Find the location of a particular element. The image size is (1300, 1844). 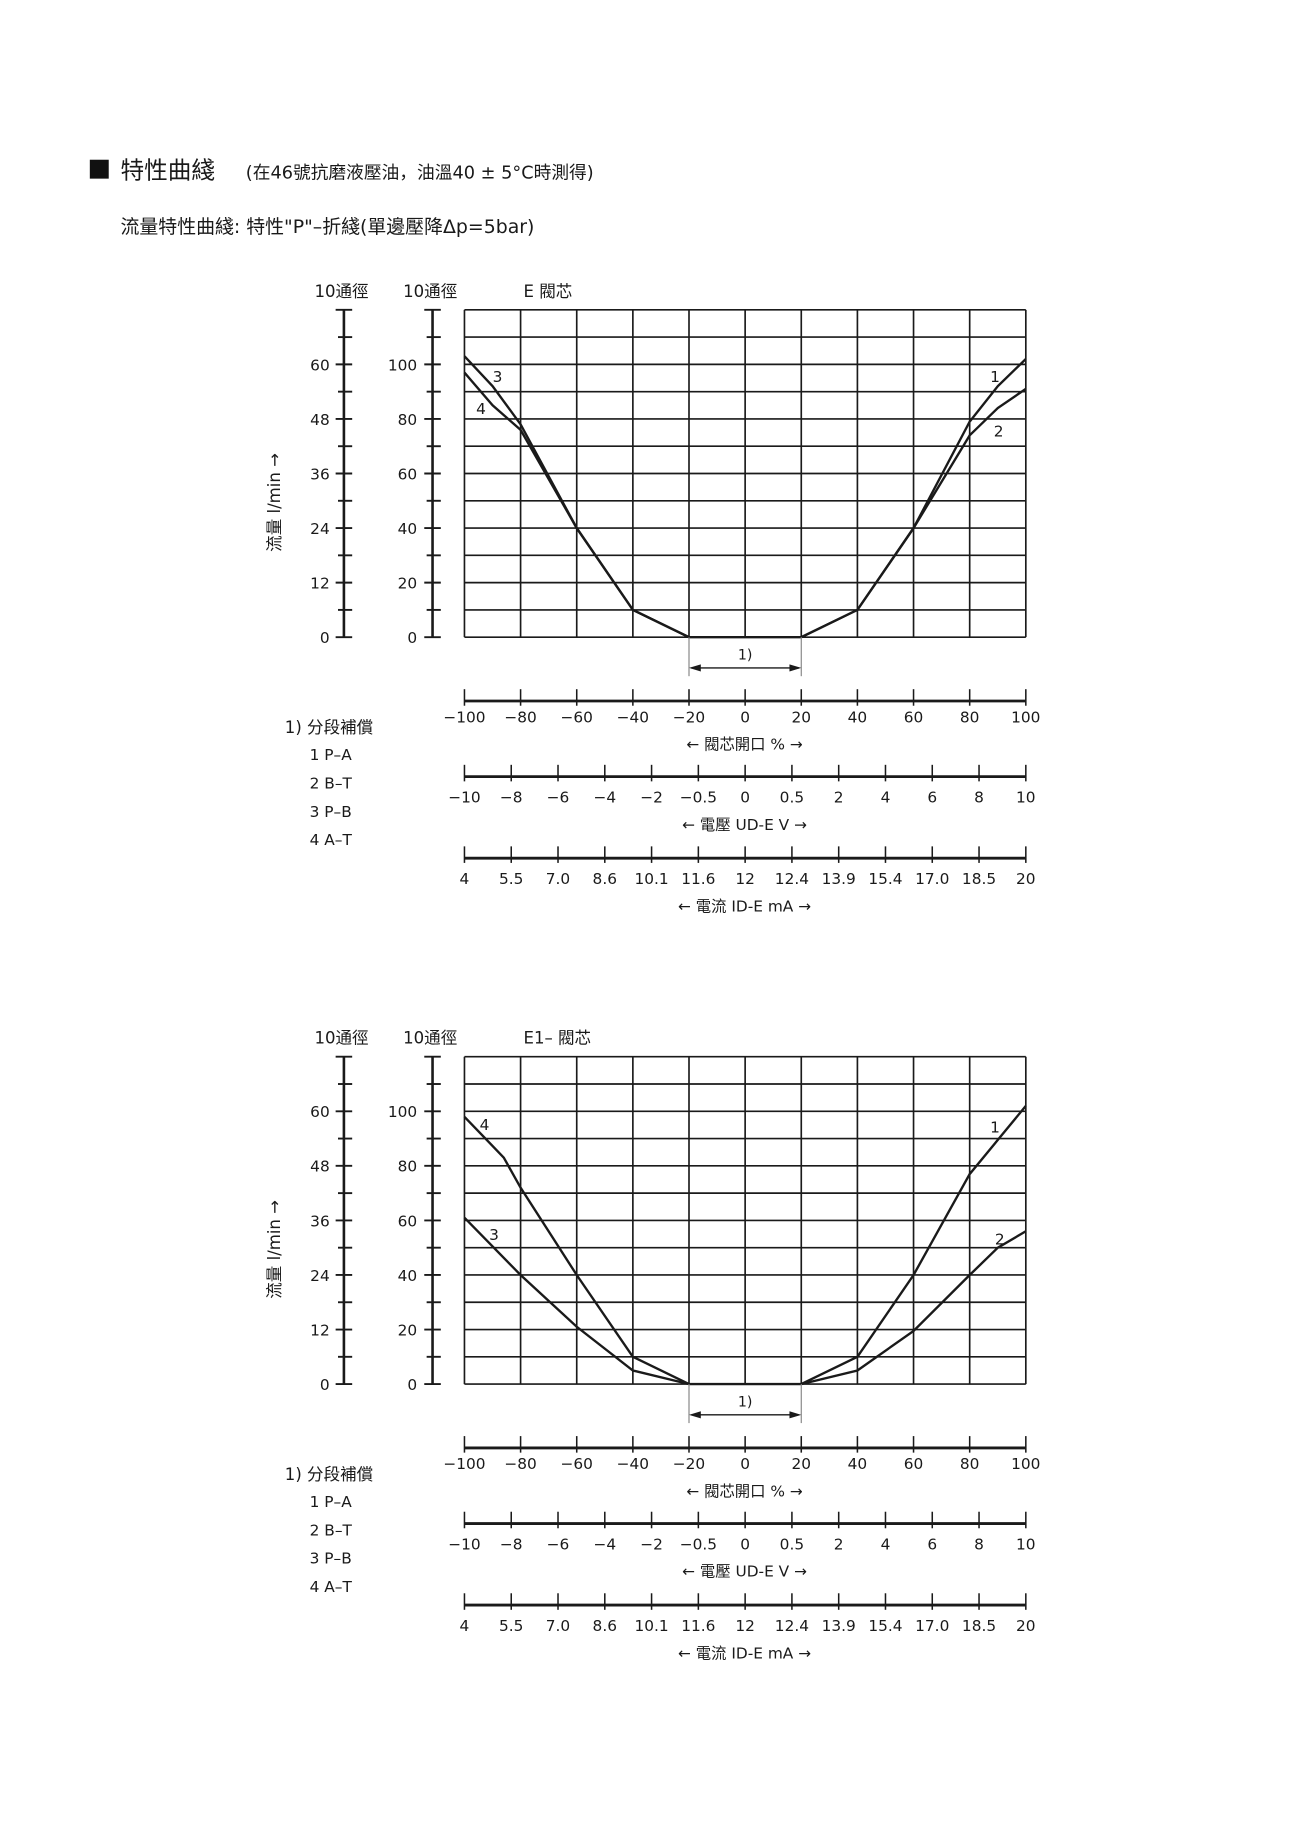

x-tick-label: −6 is located at coordinates (558, 1545).